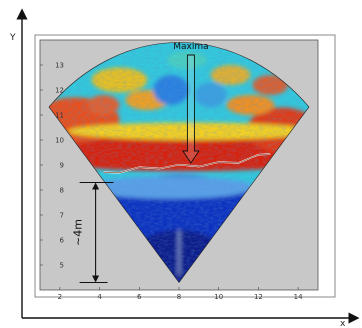  Describe the element at coordinates (62, 241) in the screenshot. I see `y-tick-label: 6` at that location.